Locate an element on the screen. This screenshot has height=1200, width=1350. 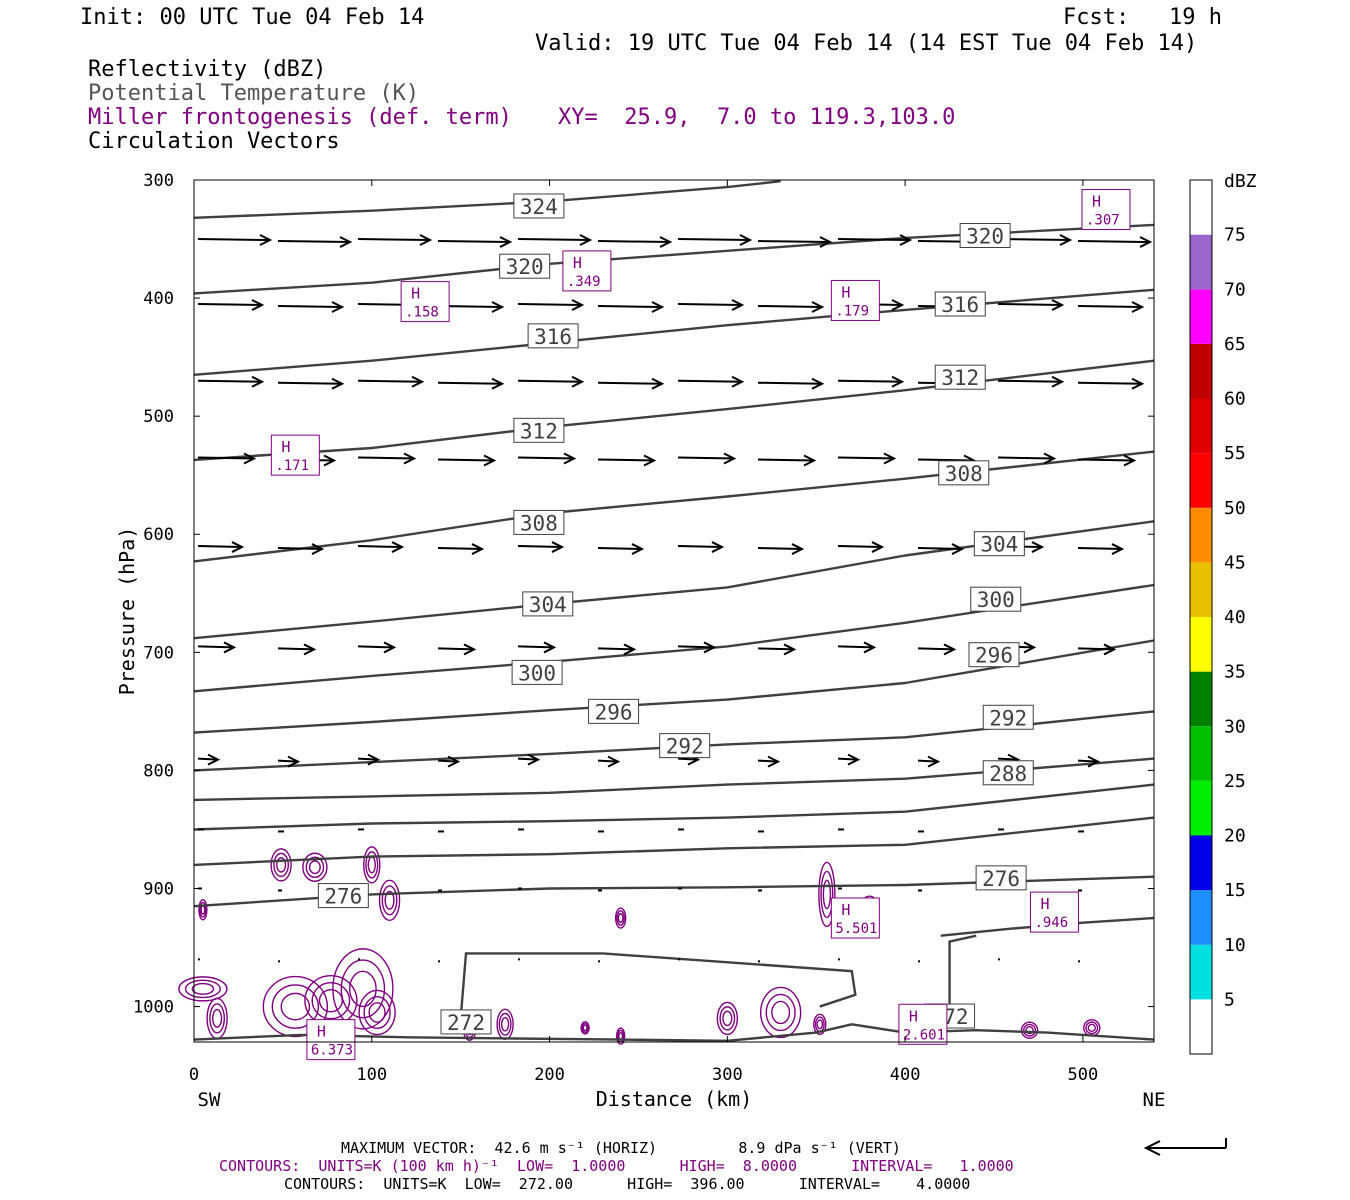
fronto-high-value-7: 6.373 is located at coordinates (332, 1051).